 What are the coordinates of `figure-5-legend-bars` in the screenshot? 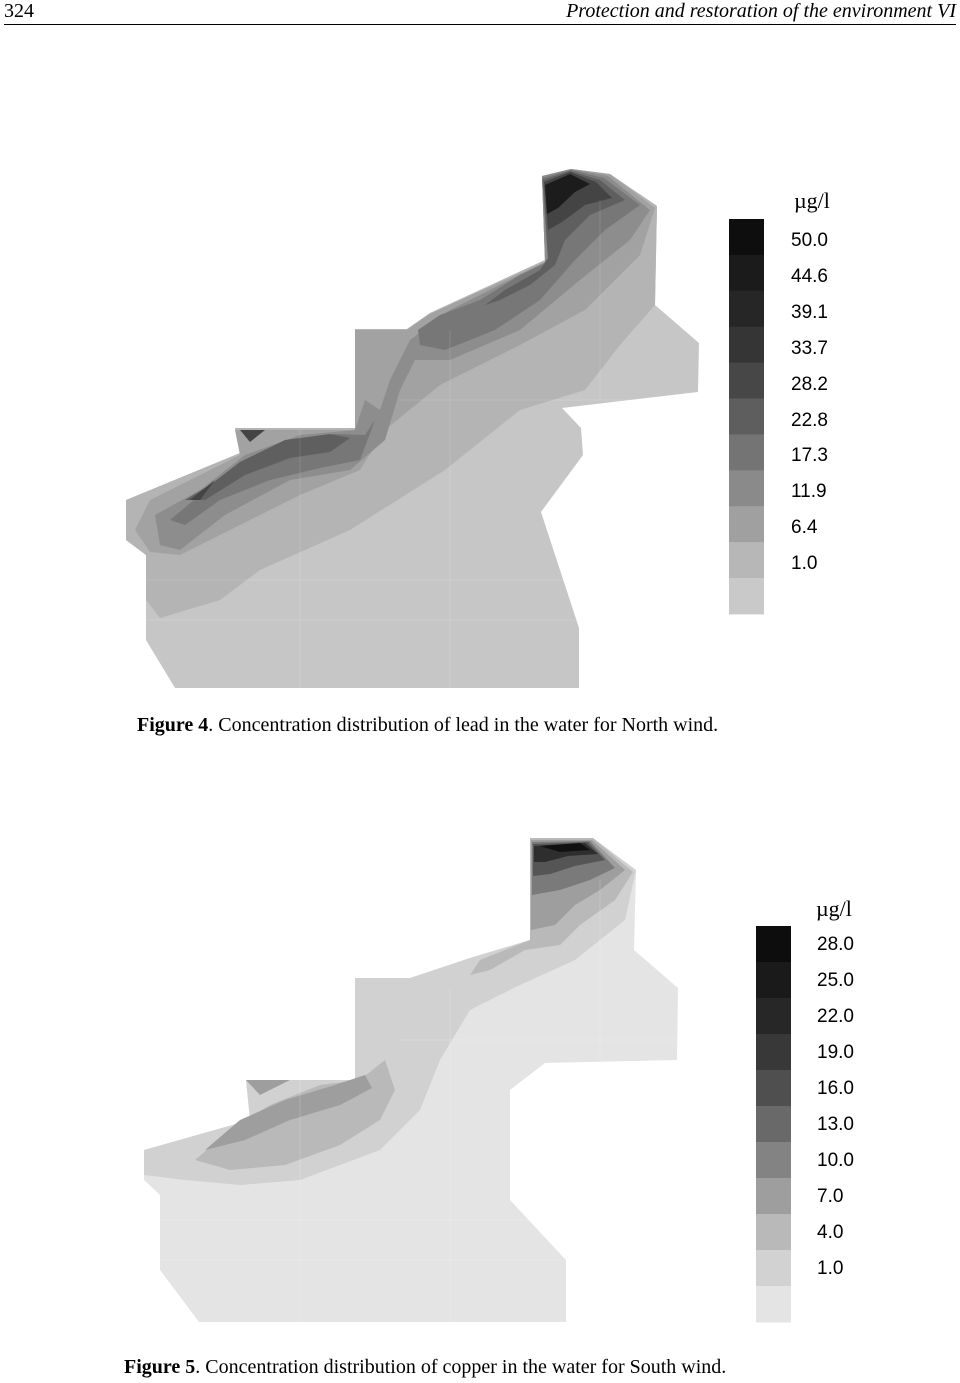 It's located at (773, 1124).